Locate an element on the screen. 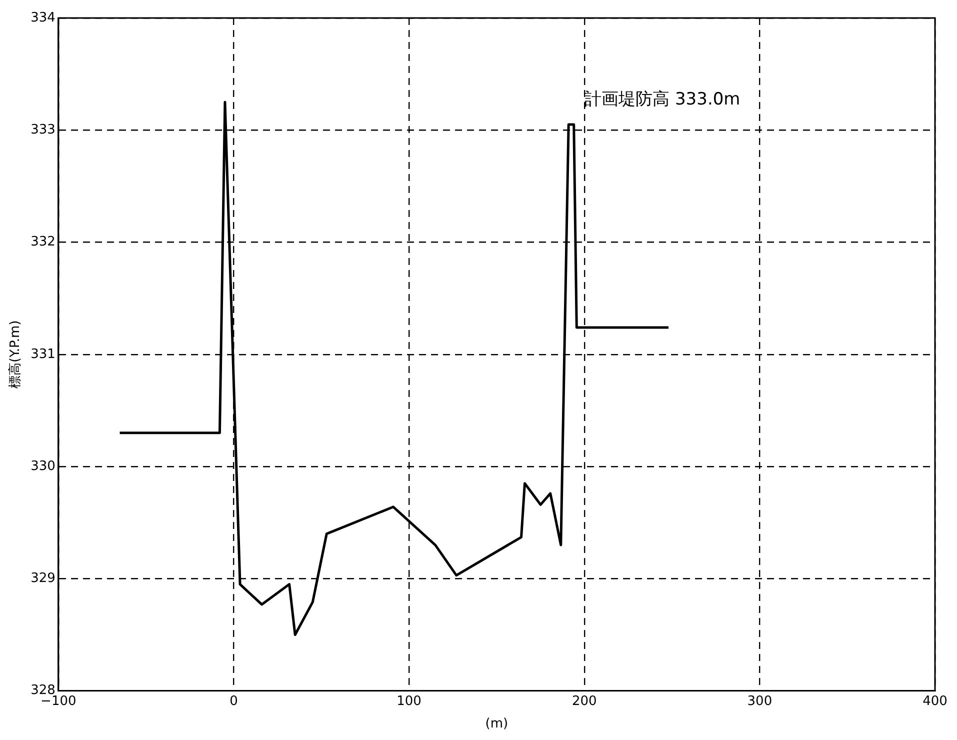 Image resolution: width=957 pixels, height=740 pixels. y-tick-label: 334 is located at coordinates (43, 18).